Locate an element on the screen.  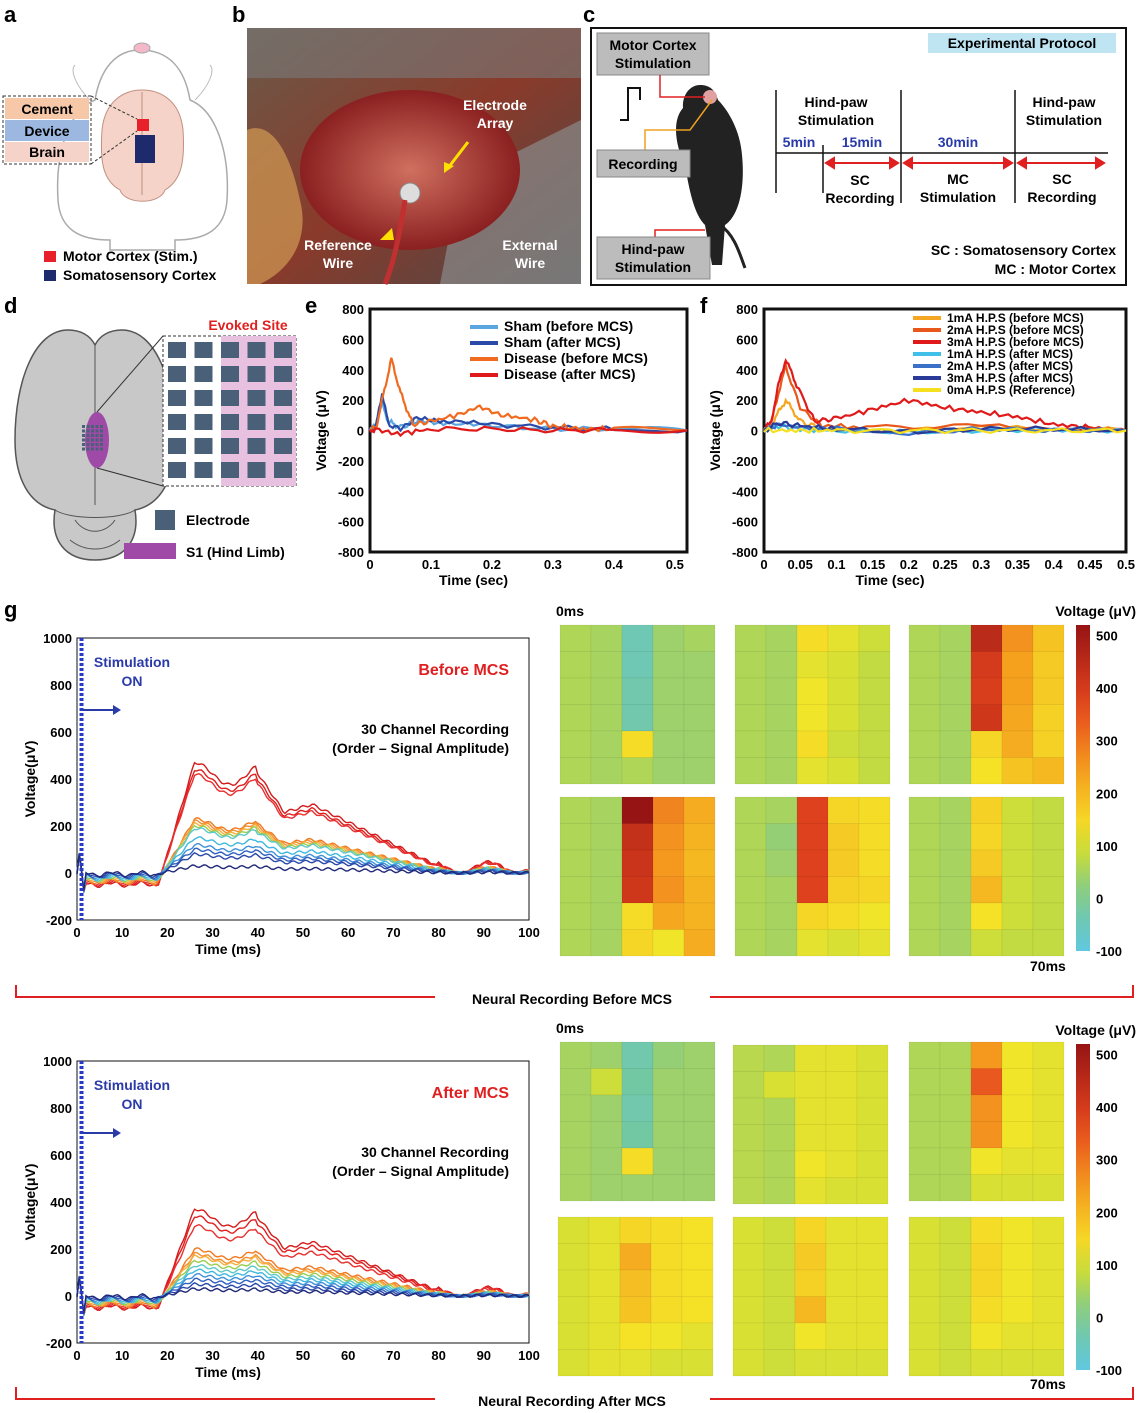
electrode-grid-large is located at coordinates (230, 410).